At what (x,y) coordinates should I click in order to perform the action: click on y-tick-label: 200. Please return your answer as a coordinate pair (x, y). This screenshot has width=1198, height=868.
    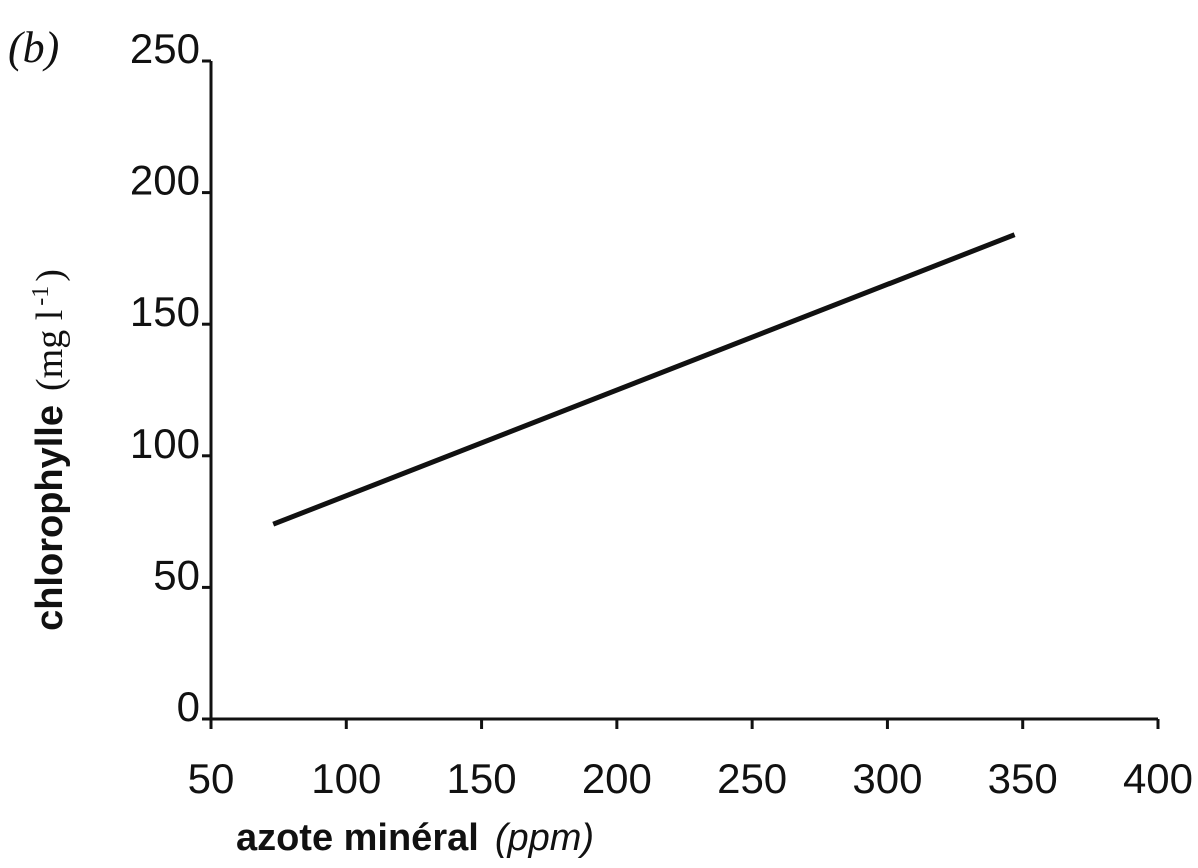
    Looking at the image, I should click on (165, 180).